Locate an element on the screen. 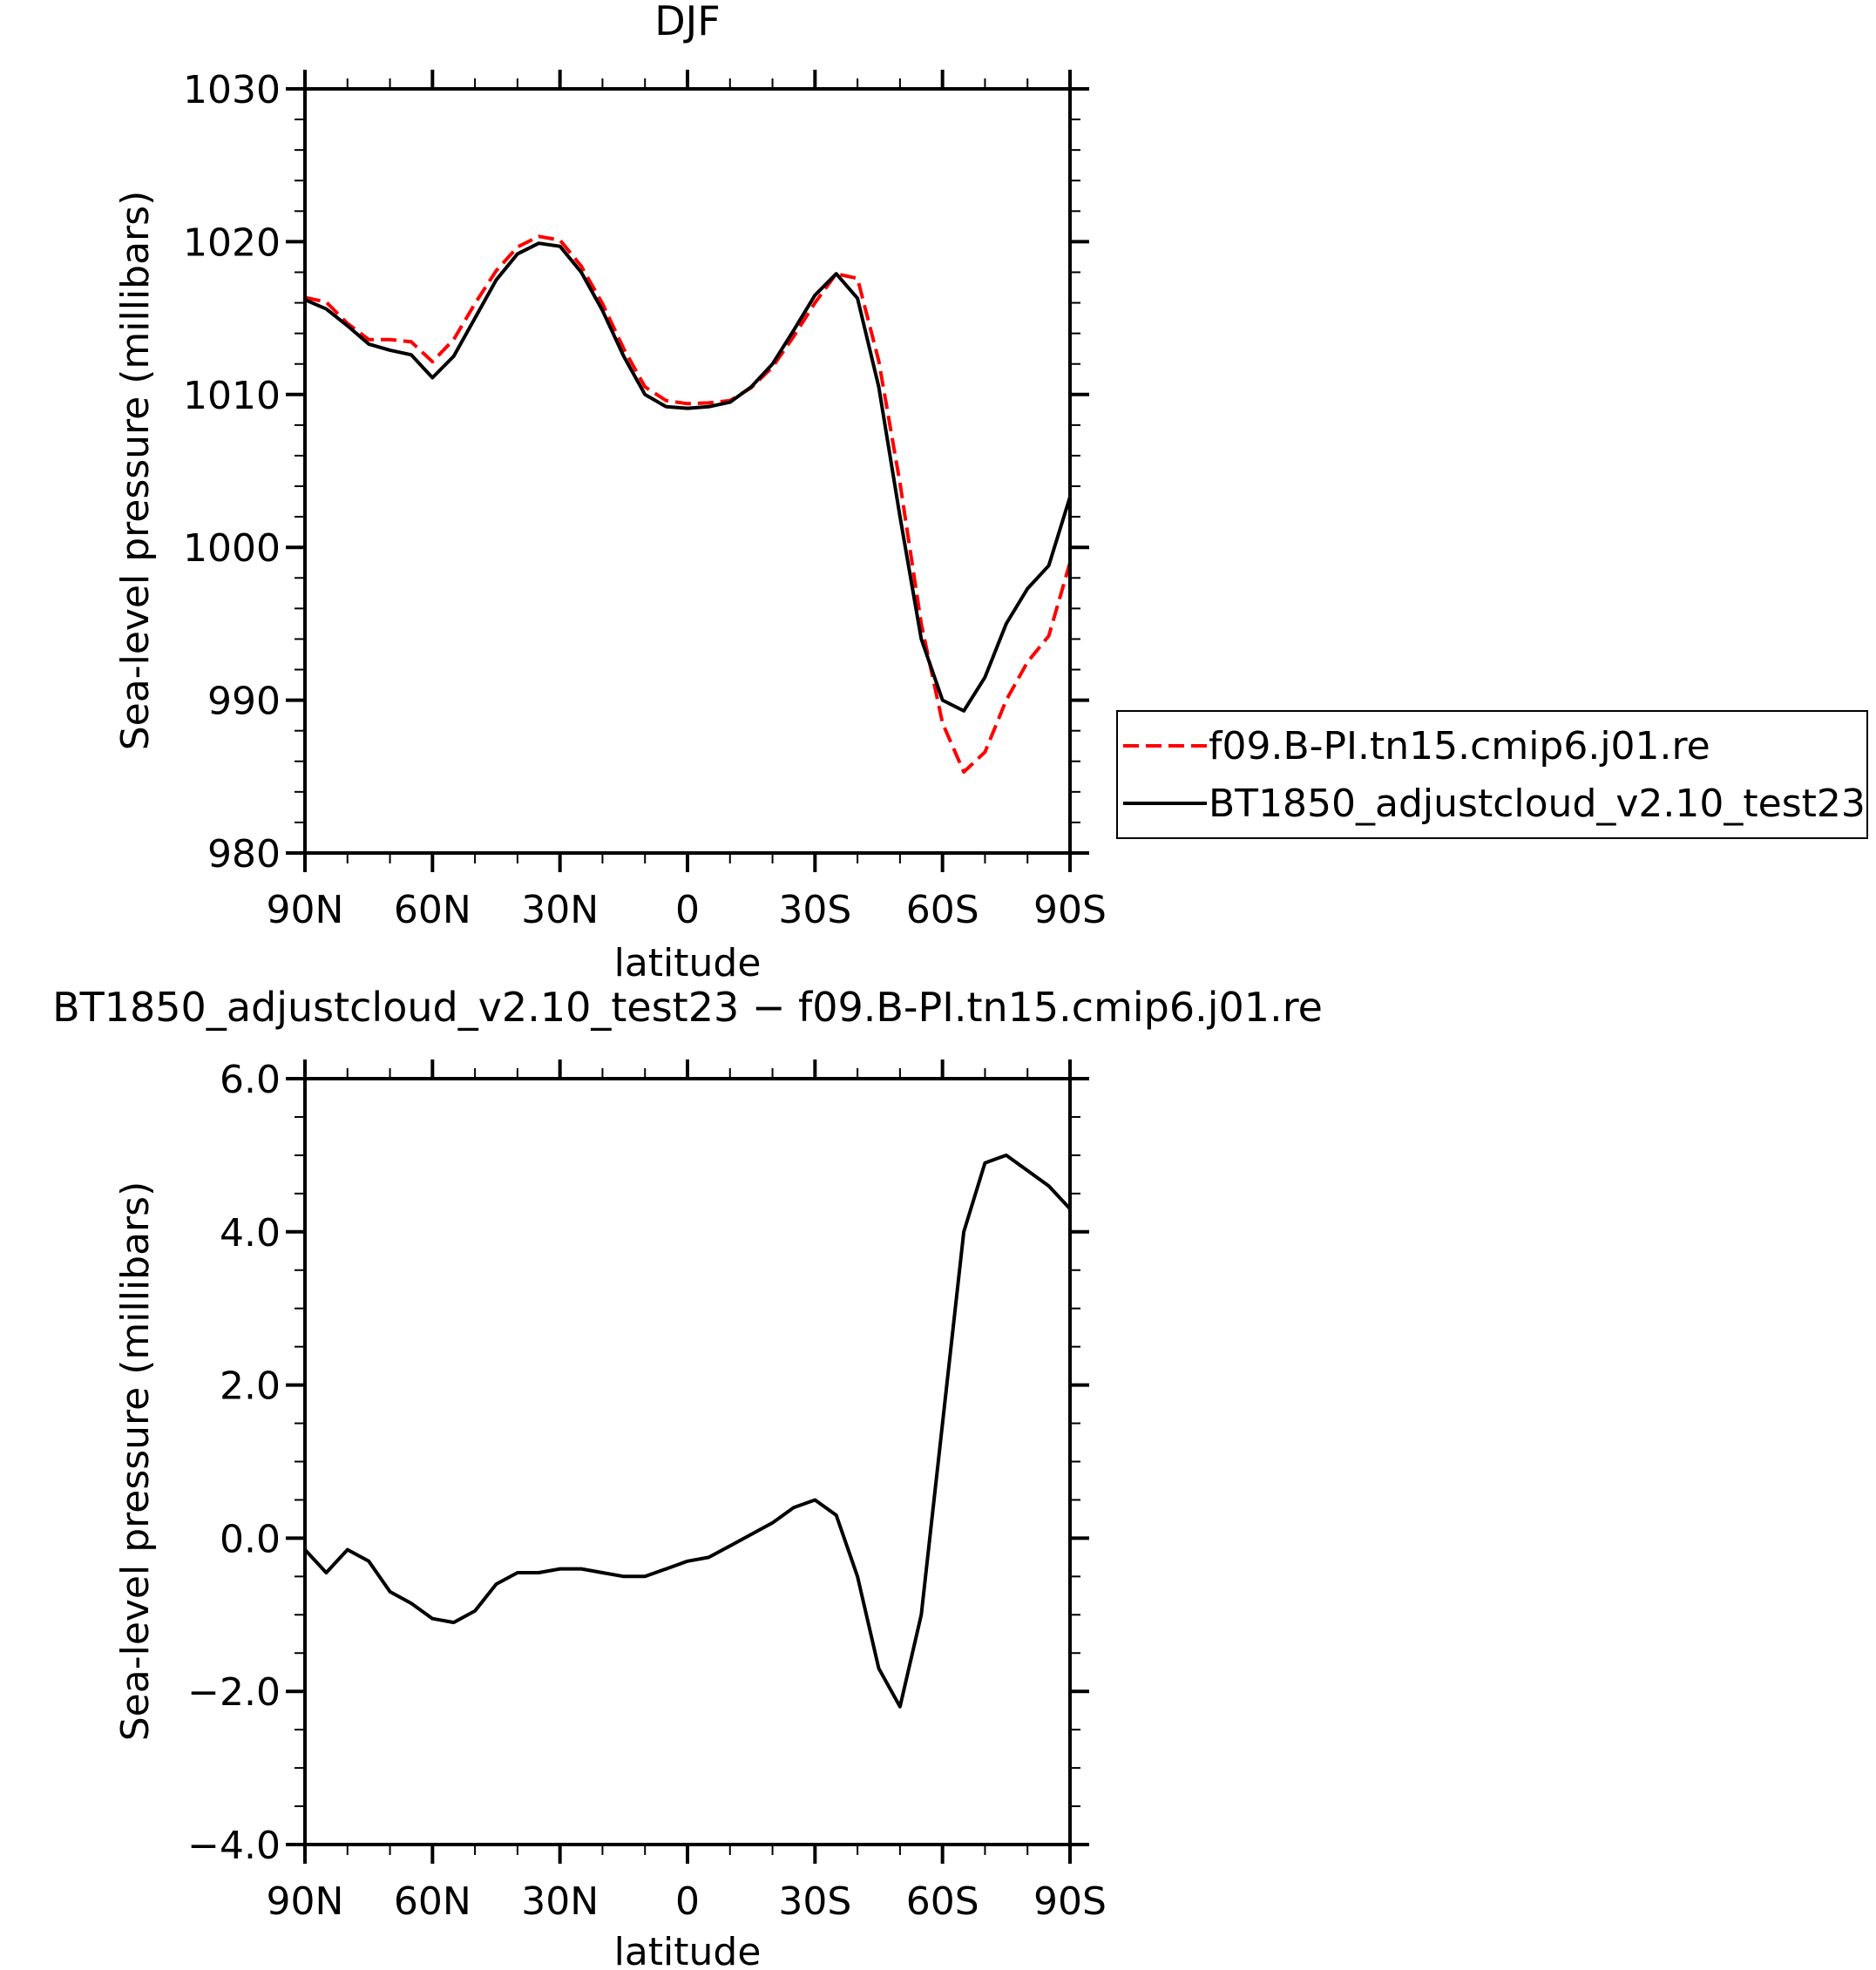 The width and height of the screenshot is (1876, 1970). y-tick-label: 0.0 is located at coordinates (251, 1539).